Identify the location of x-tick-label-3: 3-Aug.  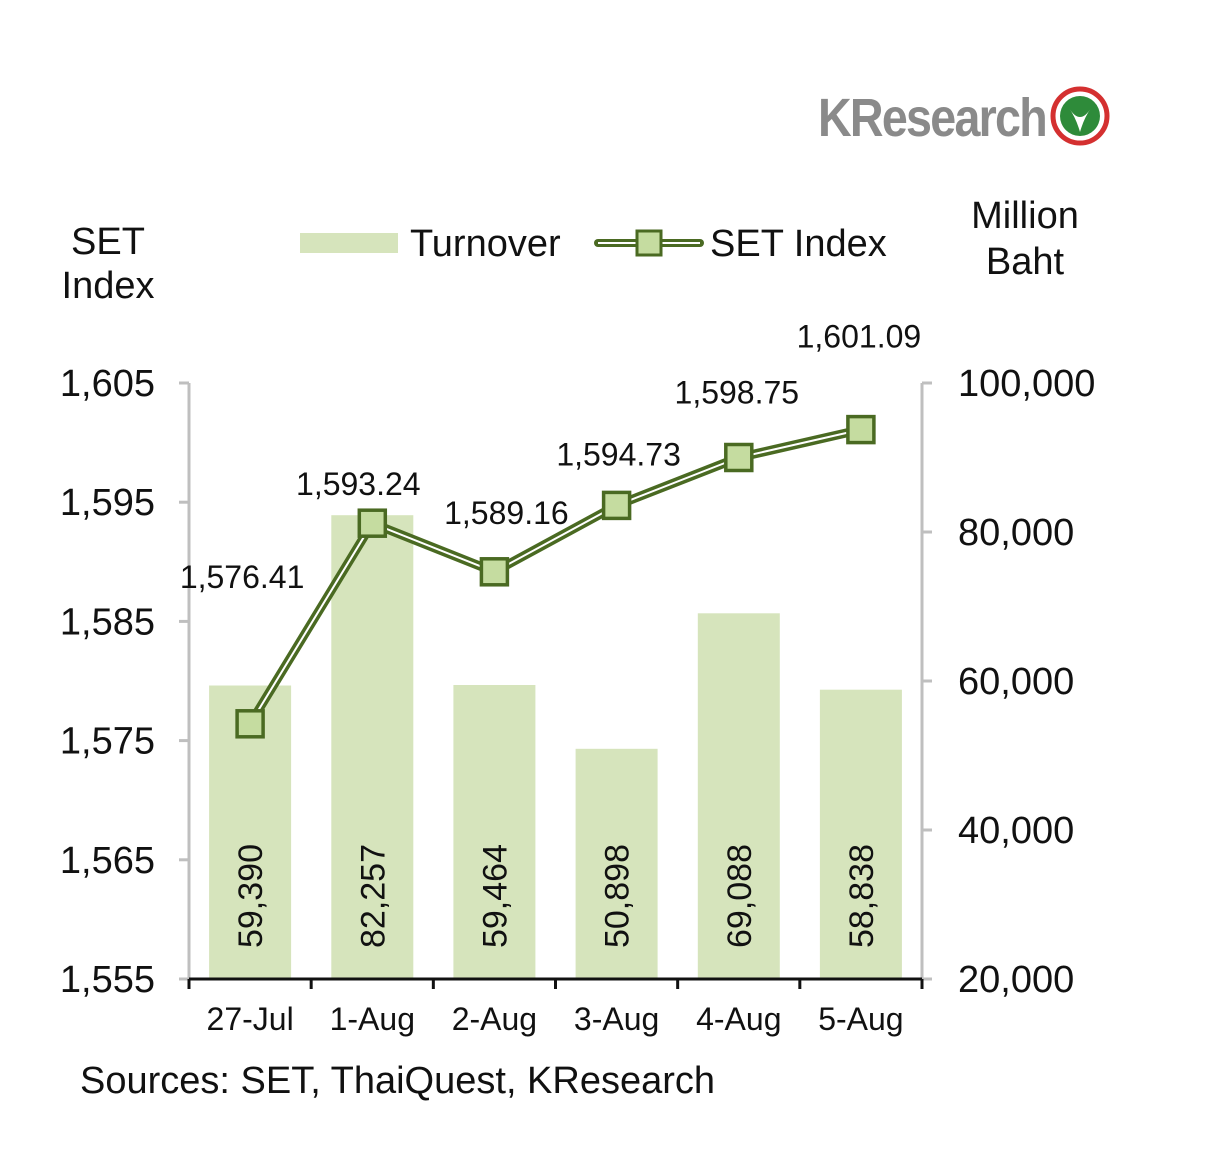
(616, 1019).